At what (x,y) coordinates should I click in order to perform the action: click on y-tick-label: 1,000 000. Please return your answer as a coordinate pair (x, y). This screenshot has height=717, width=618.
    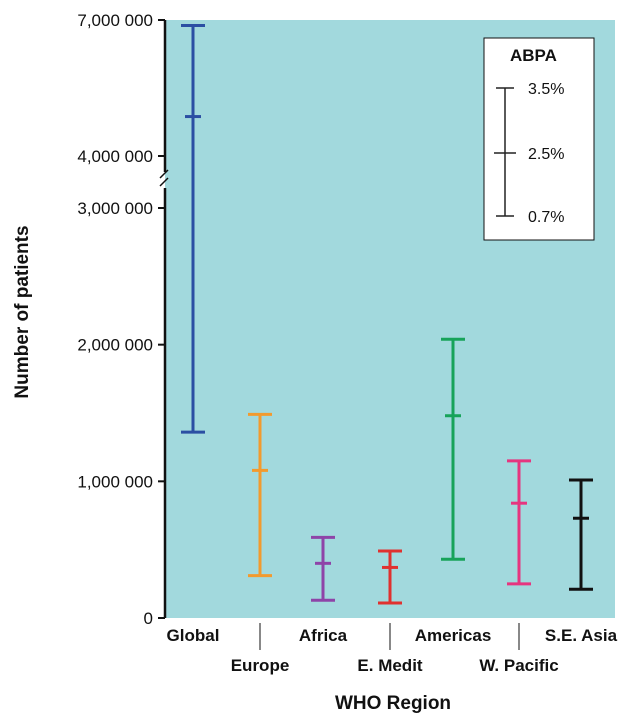
    Looking at the image, I should click on (115, 481).